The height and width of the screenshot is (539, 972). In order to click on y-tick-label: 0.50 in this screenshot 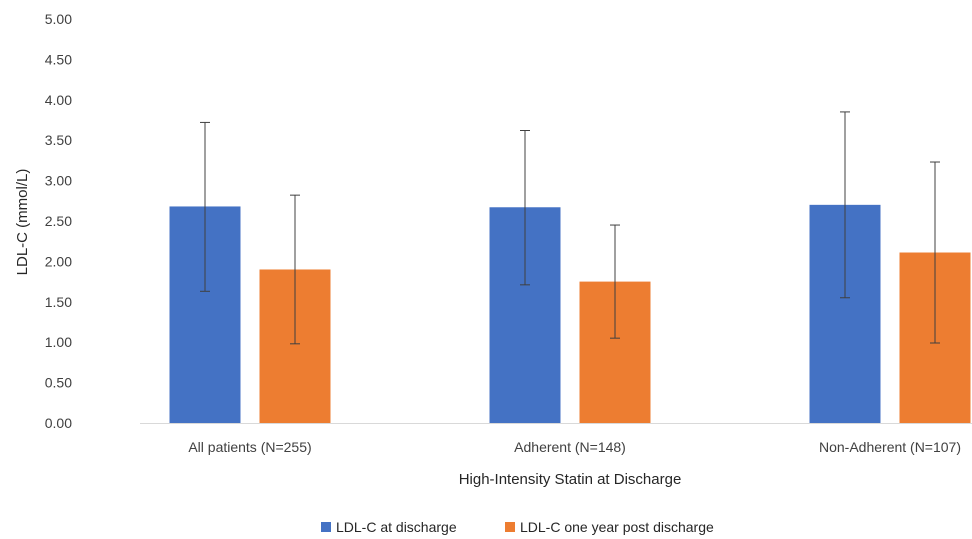, I will do `click(58, 383)`.